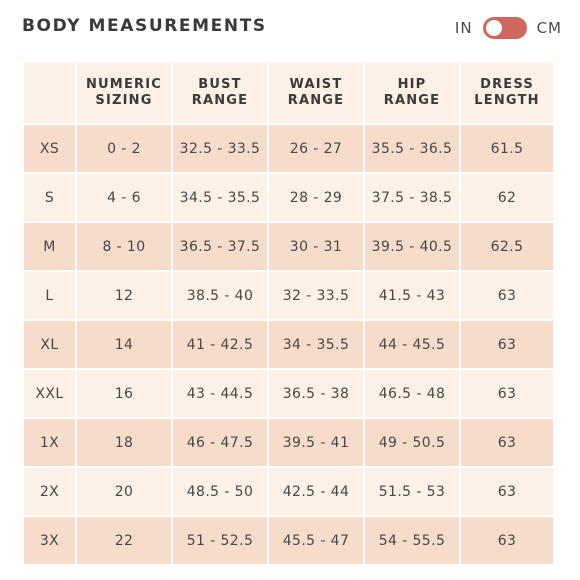 This screenshot has height=580, width=580. Describe the element at coordinates (412, 442) in the screenshot. I see `hip-range-cell: 49 - 50.5` at that location.